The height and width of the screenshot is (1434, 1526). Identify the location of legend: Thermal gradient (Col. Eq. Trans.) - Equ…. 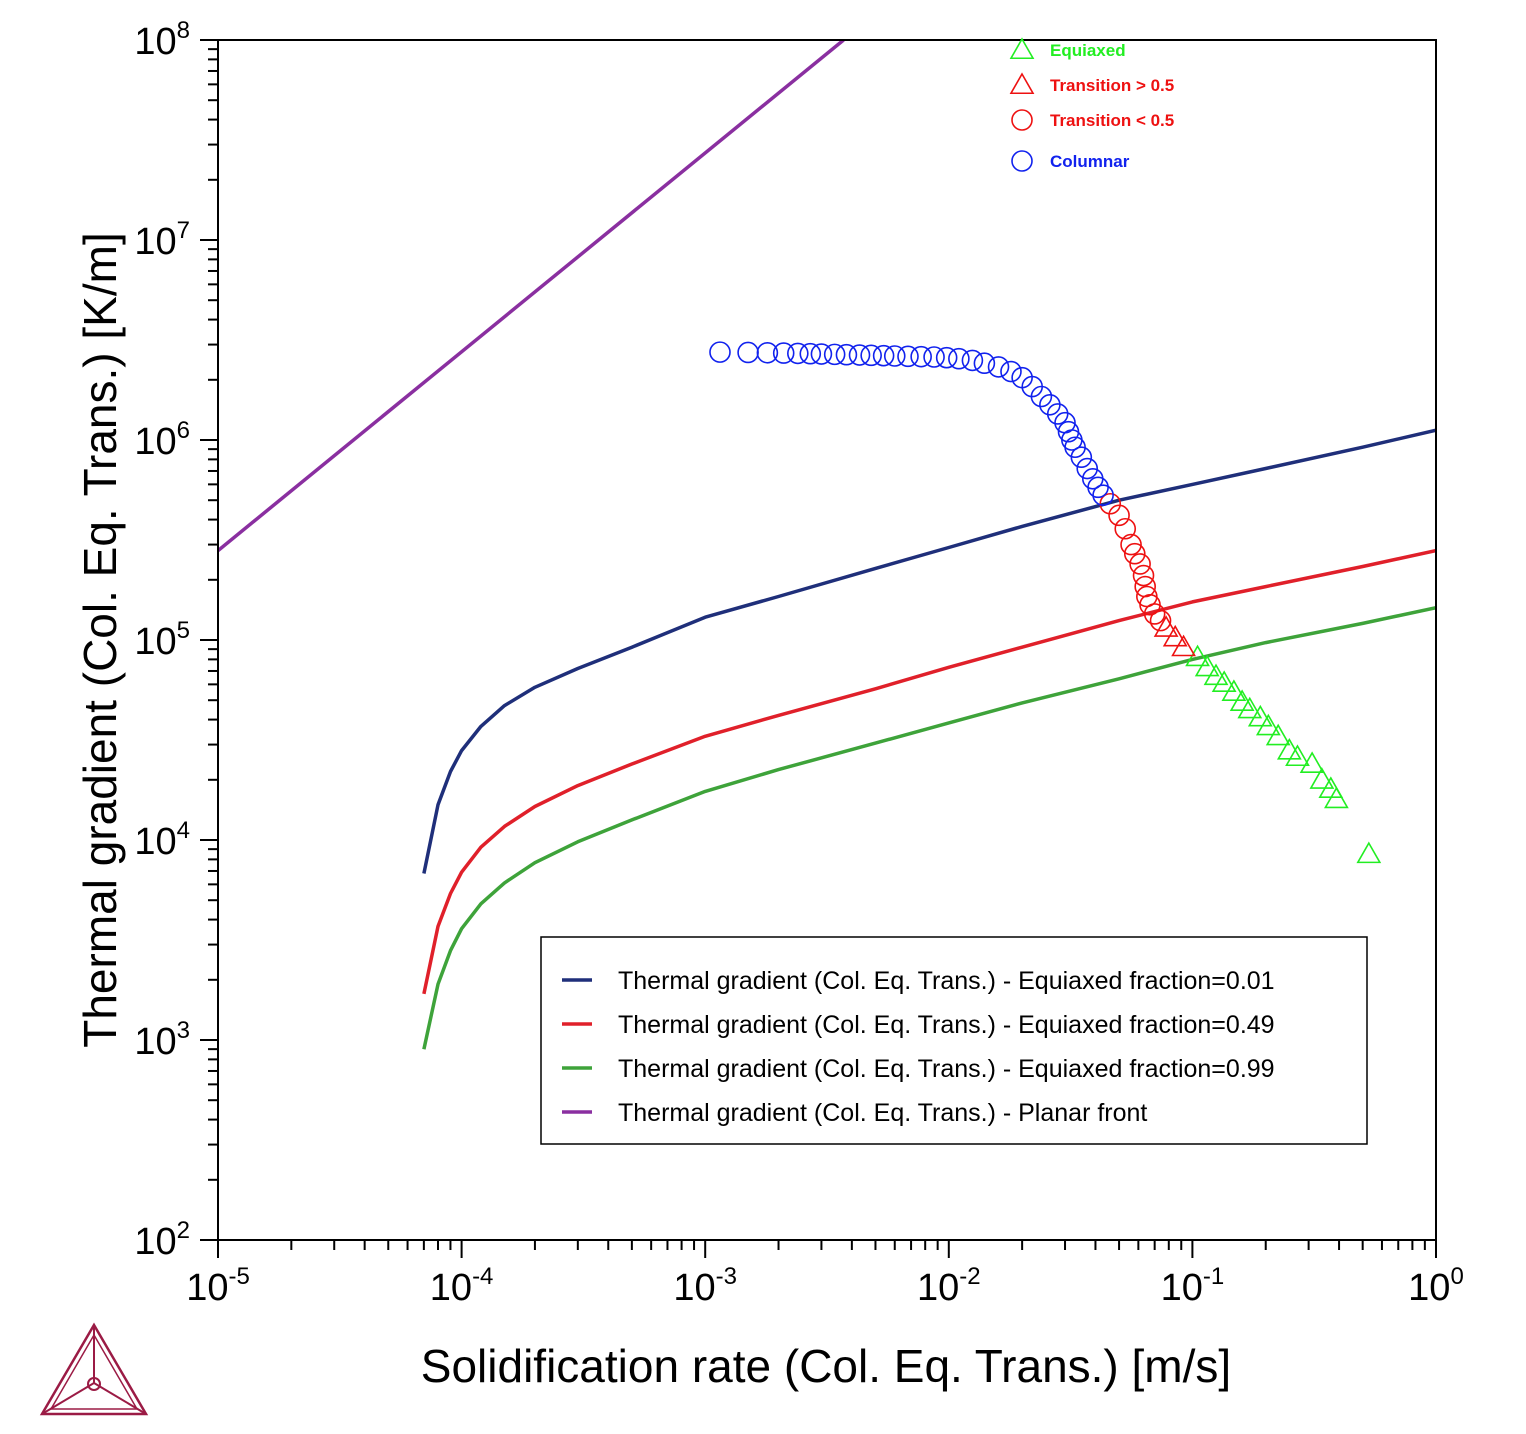
(954, 1040).